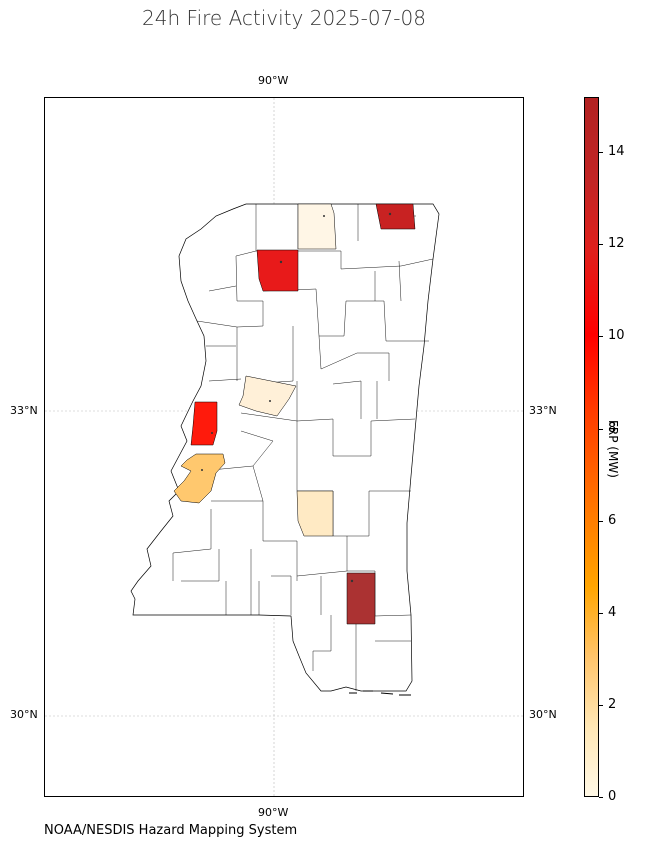 The image size is (663, 849). Describe the element at coordinates (616, 336) in the screenshot. I see `colorbar-tick-label: 10` at that location.